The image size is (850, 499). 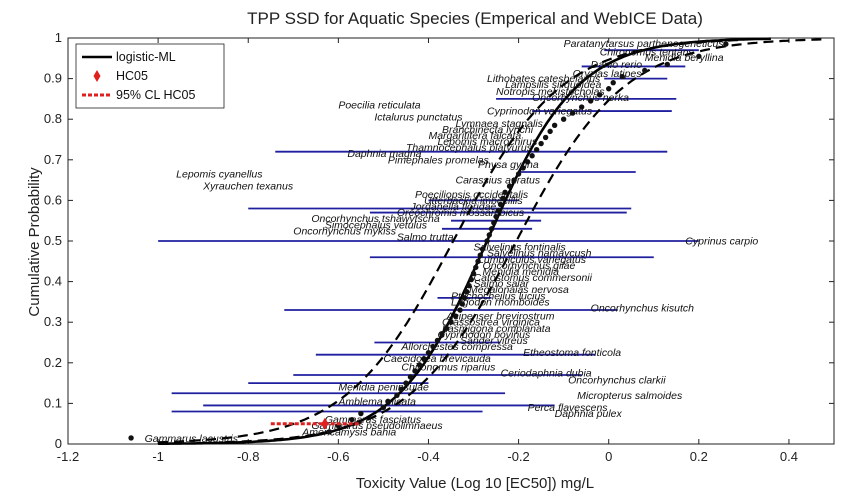 I want to click on species-label: Danio rerio, so click(x=617, y=65).